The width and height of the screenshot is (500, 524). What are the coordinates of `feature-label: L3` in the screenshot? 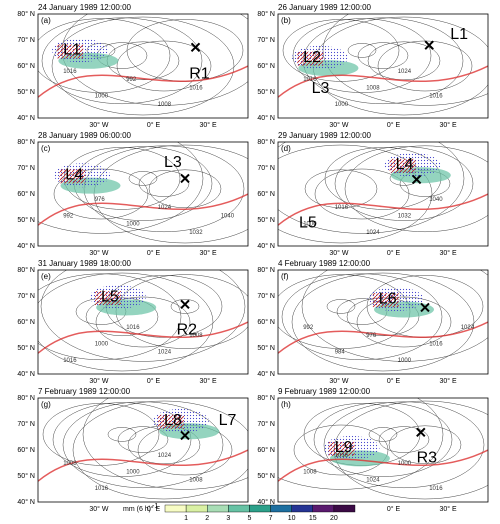 It's located at (321, 88).